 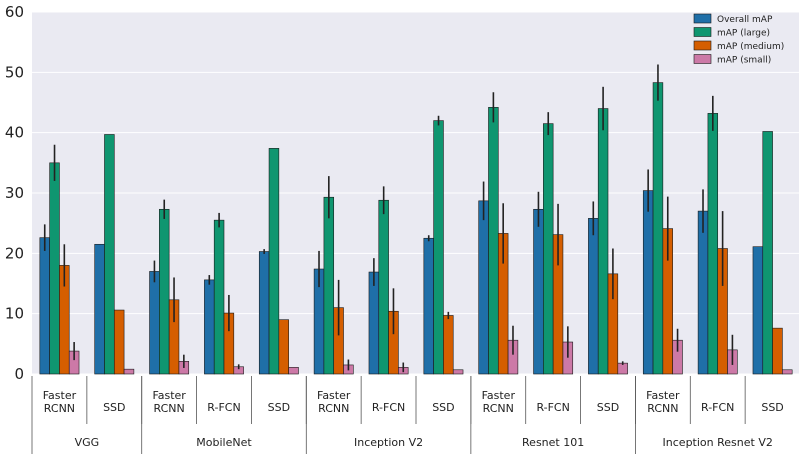 I want to click on group-label: MobileNet, so click(x=224, y=442).